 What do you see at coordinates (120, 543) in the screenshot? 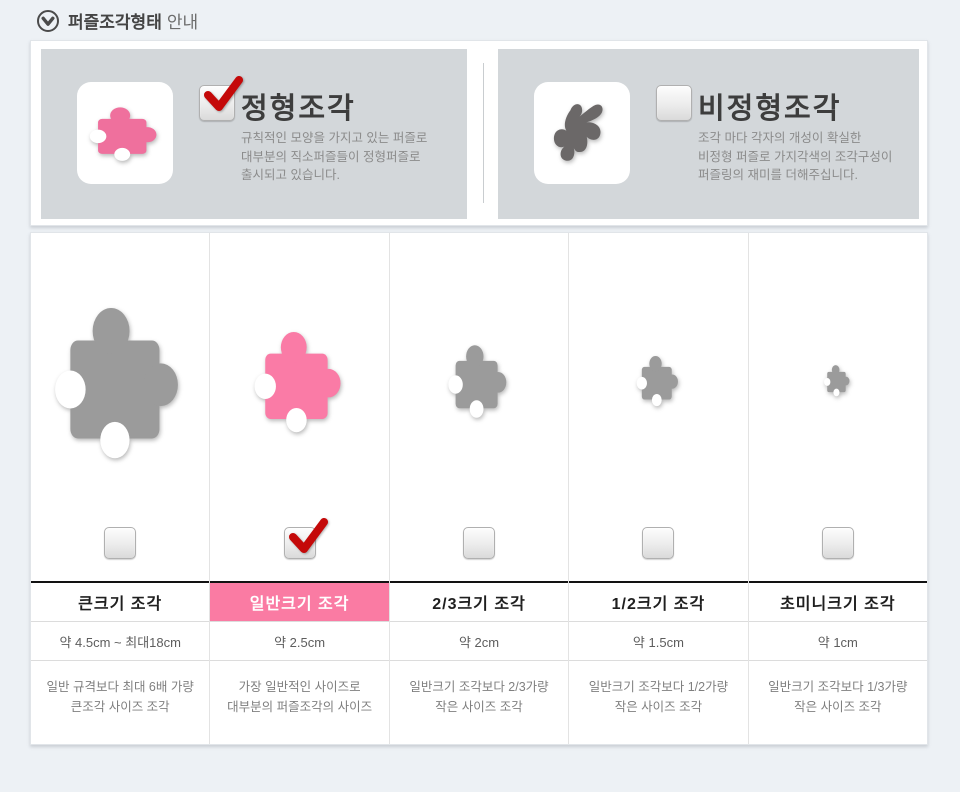
I see `size-large-checkbox` at bounding box center [120, 543].